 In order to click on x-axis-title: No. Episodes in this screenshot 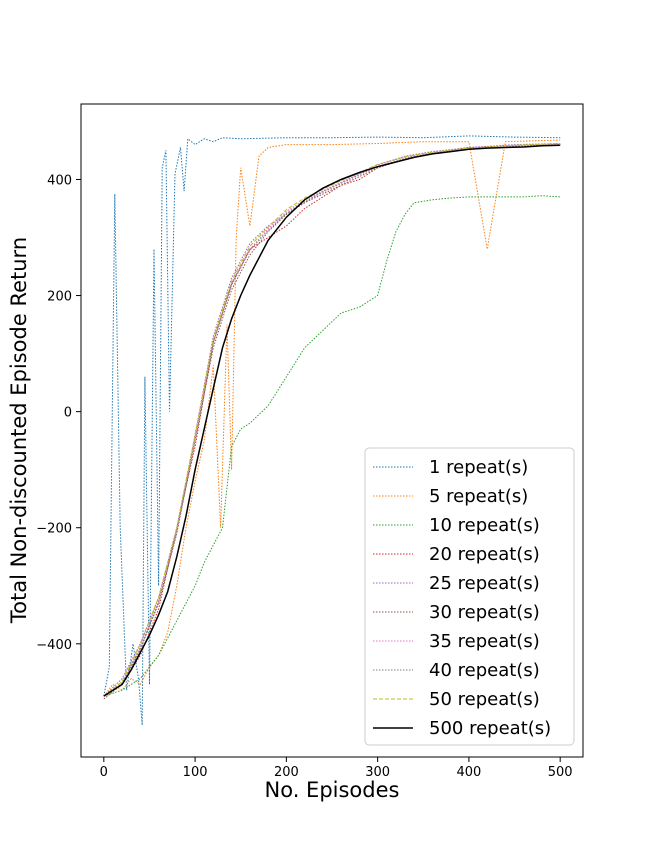, I will do `click(332, 790)`.